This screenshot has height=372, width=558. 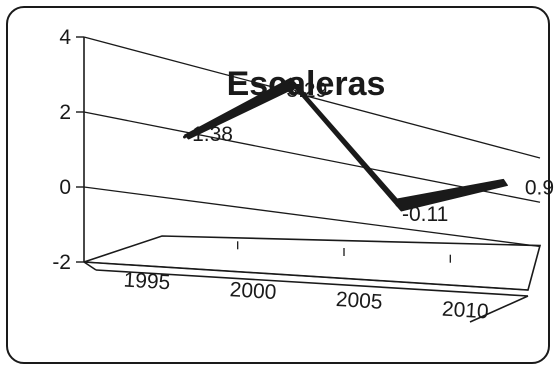 What do you see at coordinates (359, 301) in the screenshot?
I see `x-tick-label-2: 2005` at bounding box center [359, 301].